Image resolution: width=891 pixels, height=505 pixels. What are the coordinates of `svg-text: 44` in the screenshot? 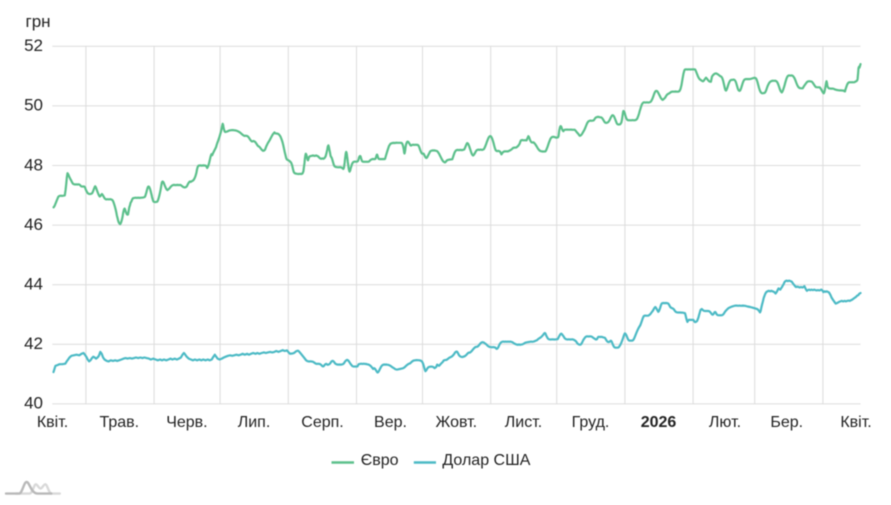 It's located at (33, 284).